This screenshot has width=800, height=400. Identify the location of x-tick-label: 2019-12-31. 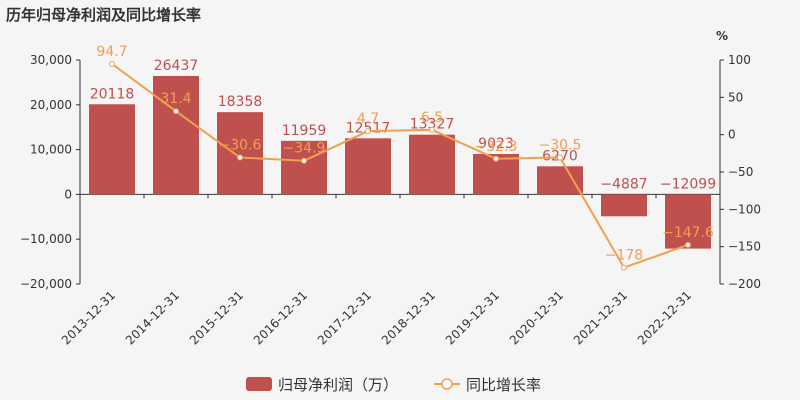
(472, 317).